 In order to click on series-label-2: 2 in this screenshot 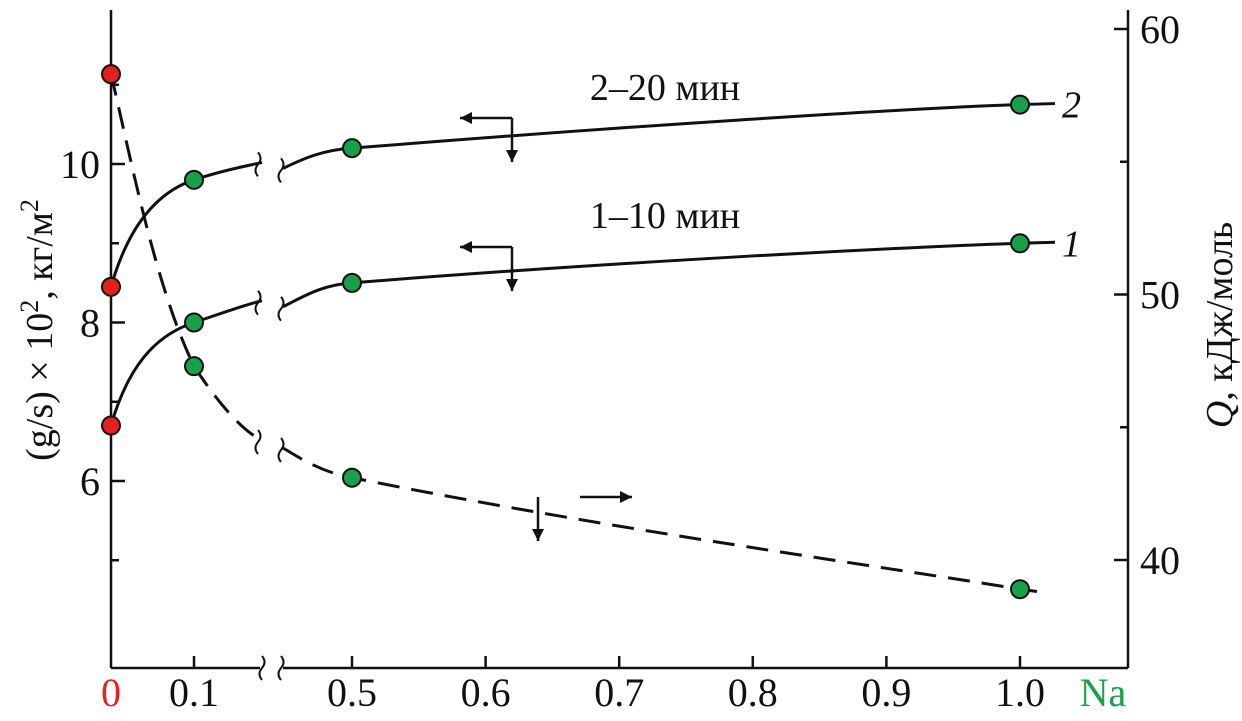, I will do `click(1071, 106)`.